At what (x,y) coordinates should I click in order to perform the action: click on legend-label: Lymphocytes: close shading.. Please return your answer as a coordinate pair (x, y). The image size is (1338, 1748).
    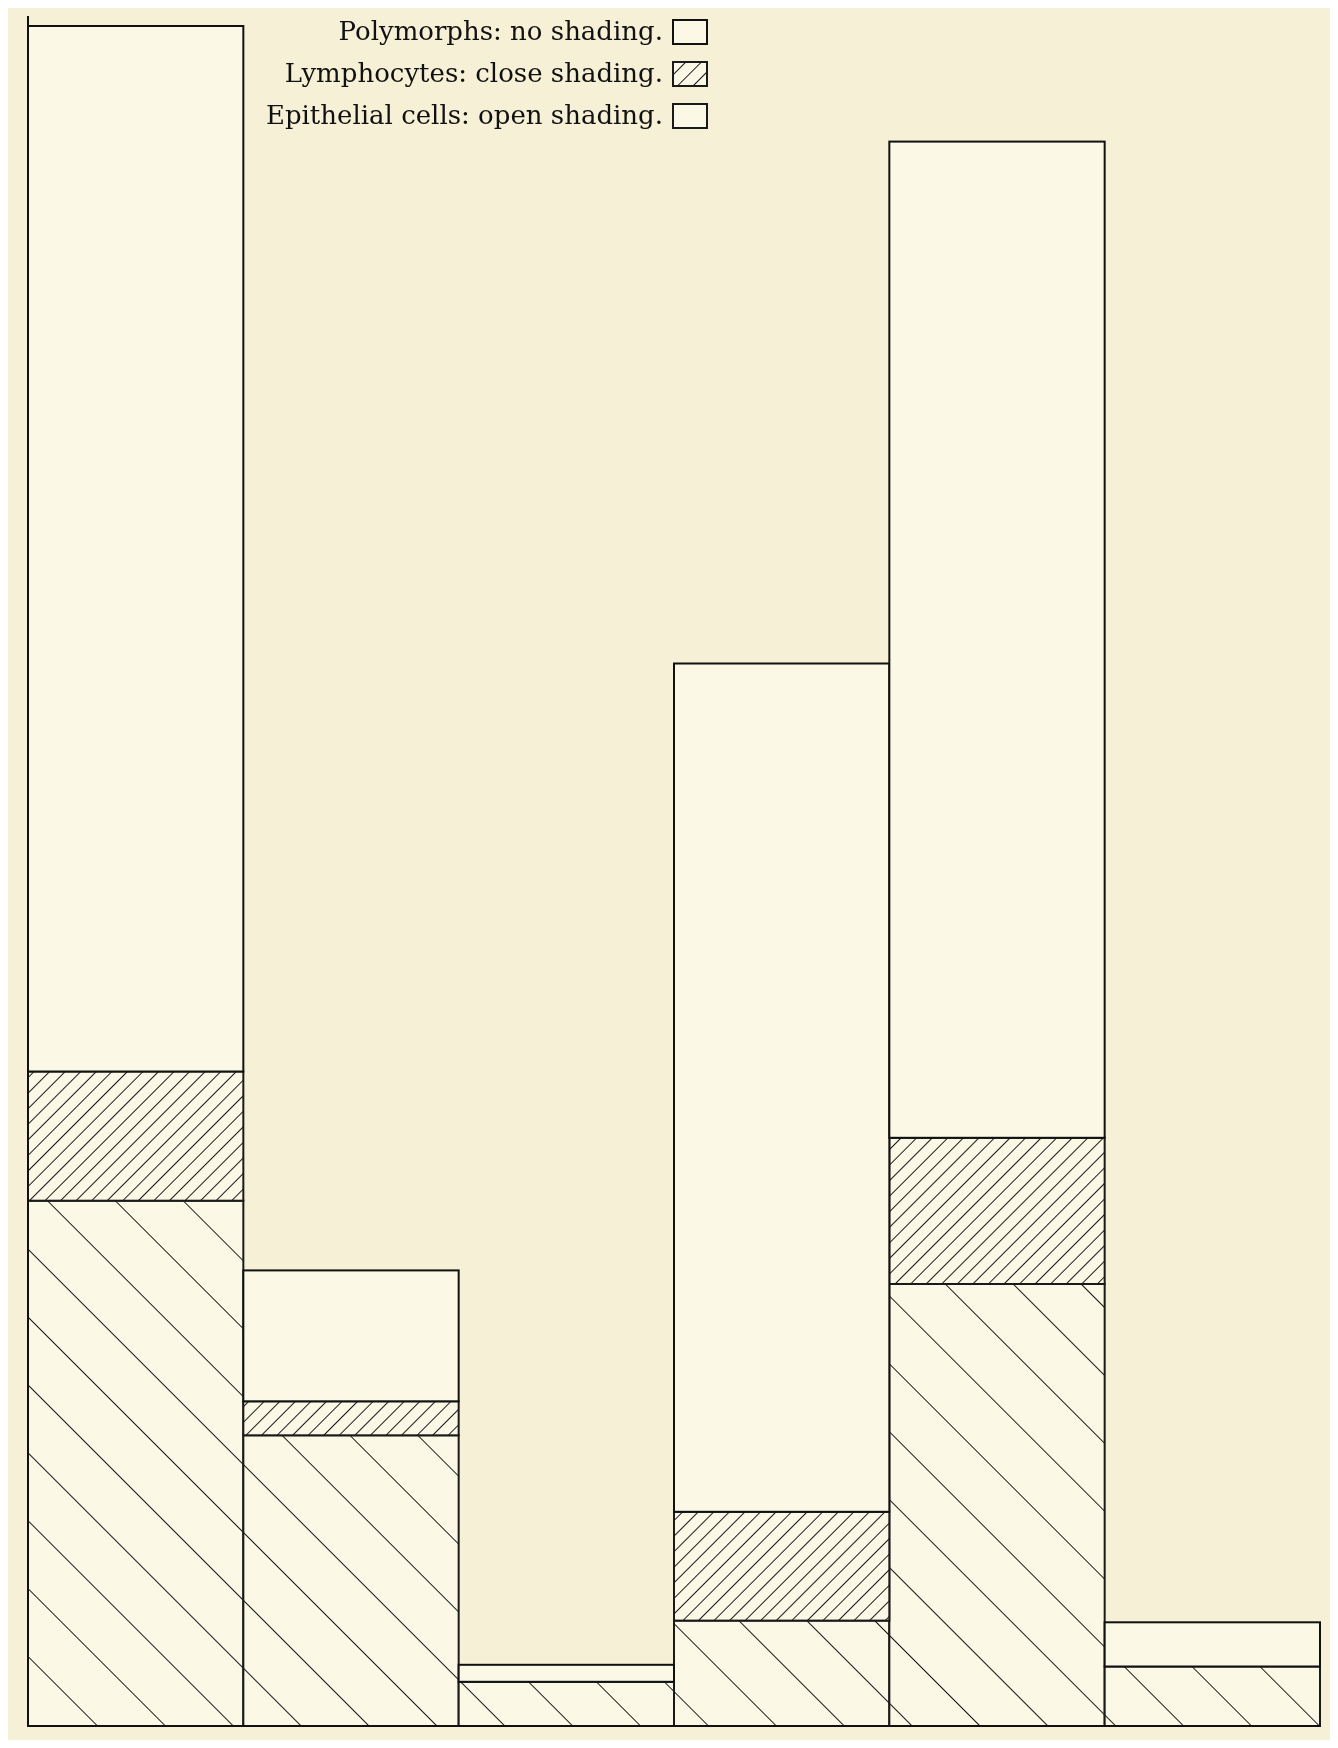
    Looking at the image, I should click on (473, 73).